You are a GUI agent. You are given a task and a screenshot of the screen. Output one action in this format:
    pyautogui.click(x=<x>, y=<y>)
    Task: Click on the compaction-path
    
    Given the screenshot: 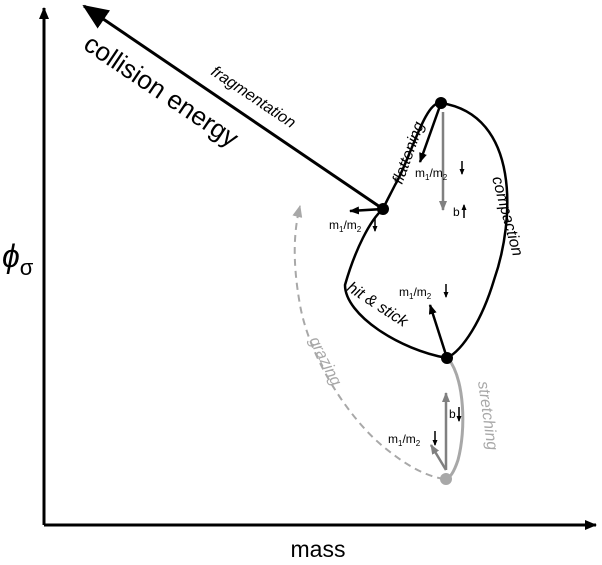 What is the action you would take?
    pyautogui.click(x=474, y=230)
    